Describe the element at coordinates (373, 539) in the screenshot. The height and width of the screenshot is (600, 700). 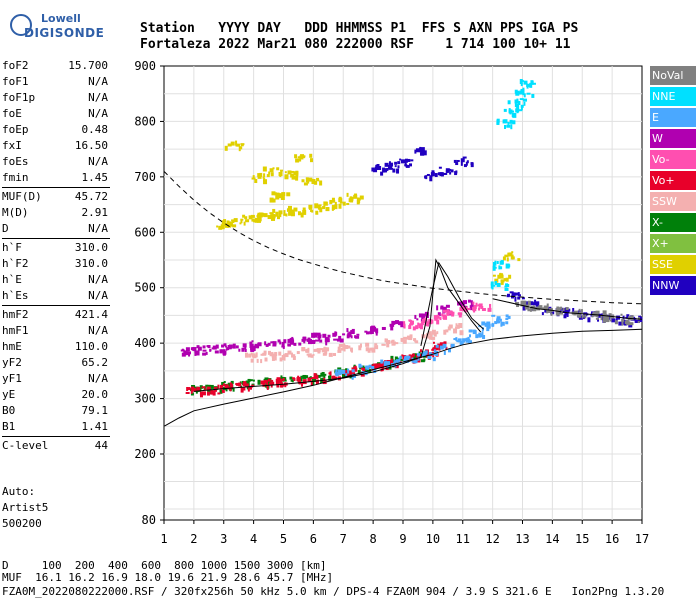
I see `x-tick-label: 8` at that location.